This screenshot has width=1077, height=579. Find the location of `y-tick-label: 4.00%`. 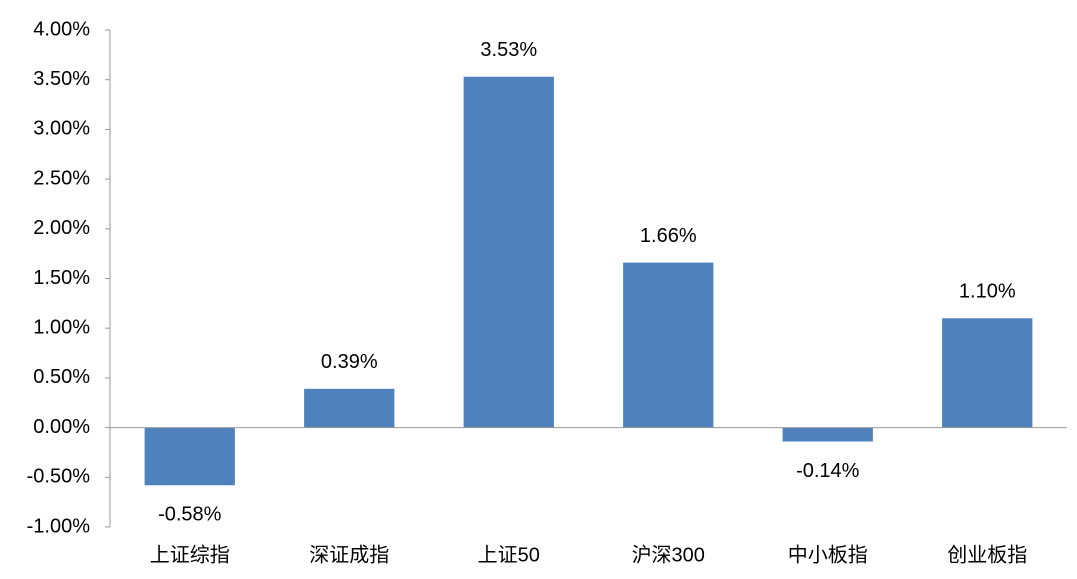

y-tick-label: 4.00% is located at coordinates (61, 29).